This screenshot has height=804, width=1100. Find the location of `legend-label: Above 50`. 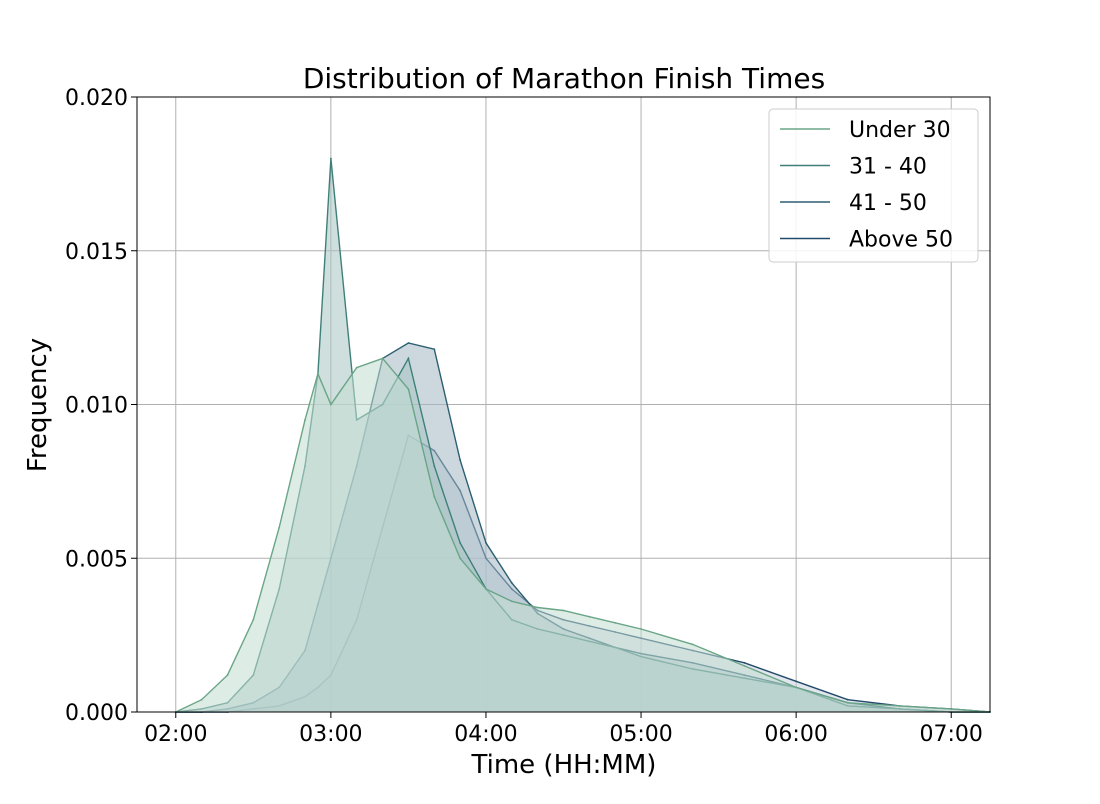

legend-label: Above 50 is located at coordinates (901, 240).